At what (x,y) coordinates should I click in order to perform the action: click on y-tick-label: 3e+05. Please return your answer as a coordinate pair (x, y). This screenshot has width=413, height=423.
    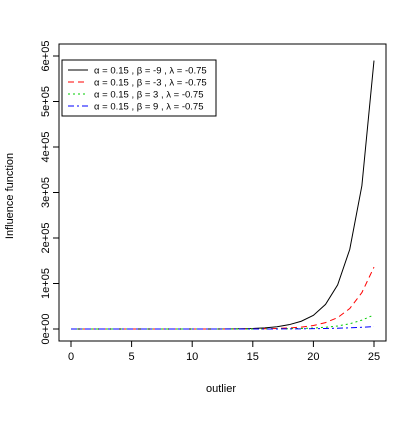
    Looking at the image, I should click on (46, 192).